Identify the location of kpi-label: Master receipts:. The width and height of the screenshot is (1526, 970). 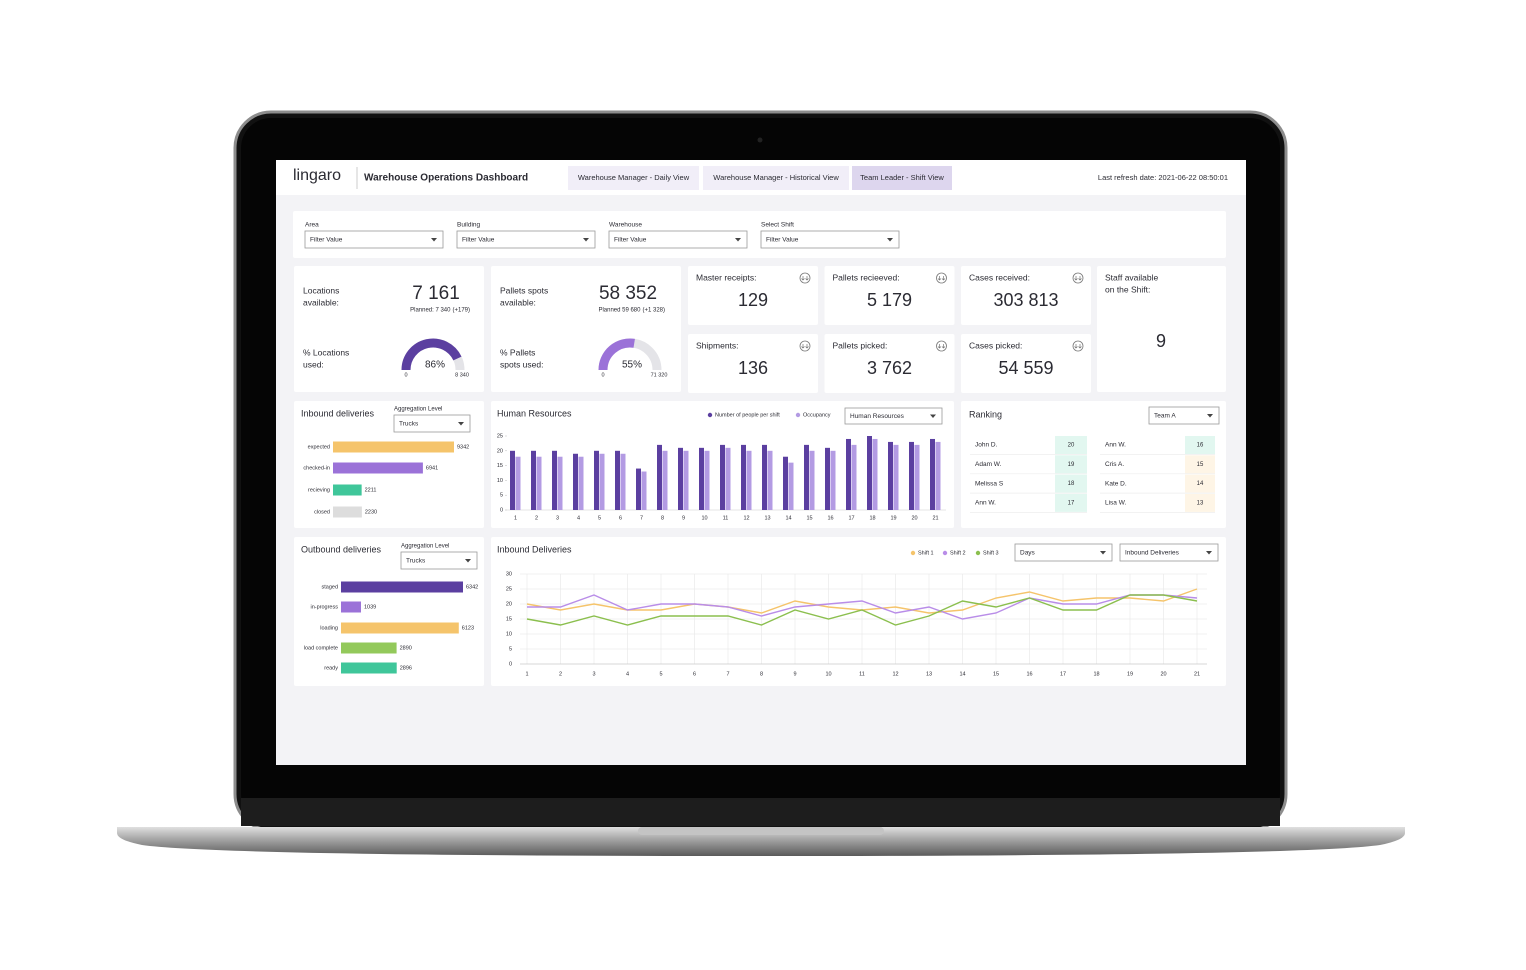
(726, 277).